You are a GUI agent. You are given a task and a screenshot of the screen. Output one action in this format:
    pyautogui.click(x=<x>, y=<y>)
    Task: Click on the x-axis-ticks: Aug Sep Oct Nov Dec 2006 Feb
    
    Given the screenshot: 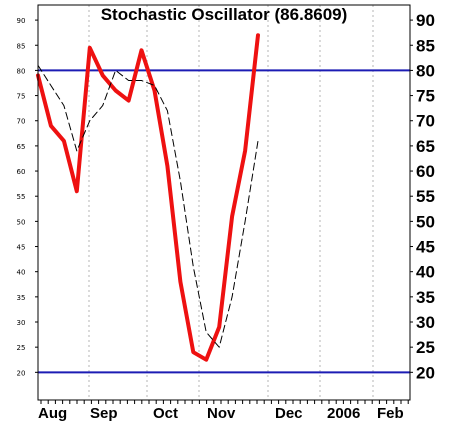 What is the action you would take?
    pyautogui.click(x=223, y=411)
    